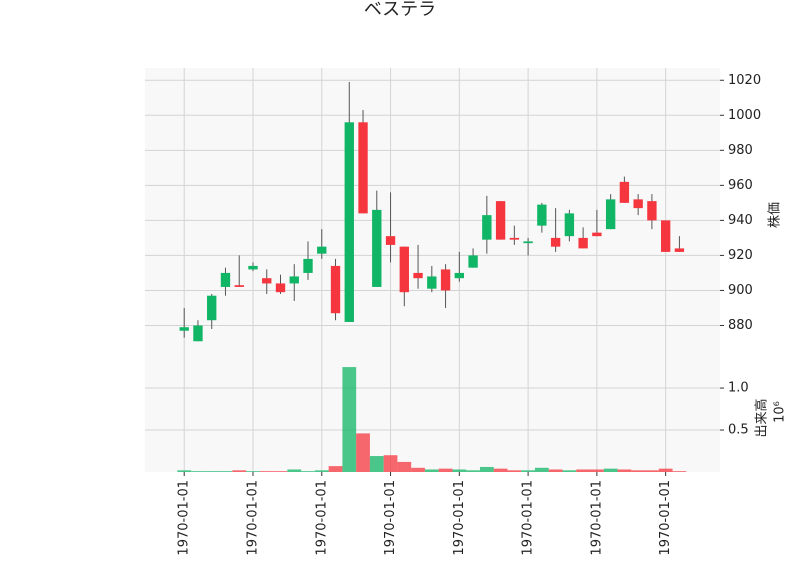 The height and width of the screenshot is (575, 800). What do you see at coordinates (740, 290) in the screenshot?
I see `y-tick-label: 900` at bounding box center [740, 290].